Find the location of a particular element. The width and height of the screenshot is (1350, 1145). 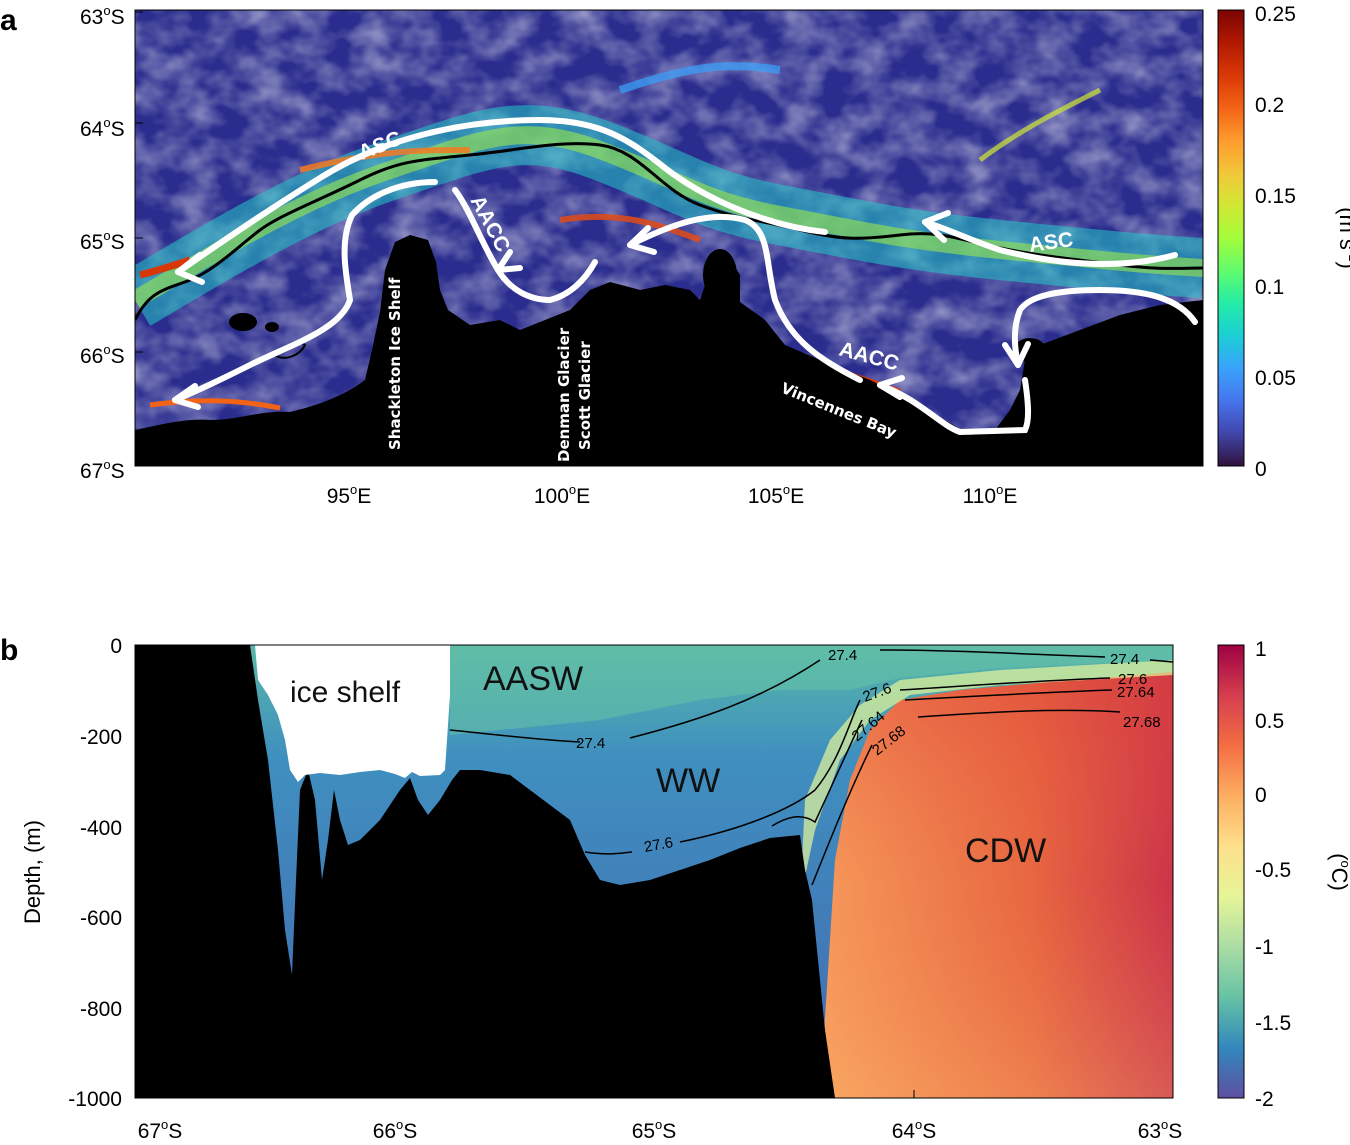

depth-tick-800: -800 is located at coordinates (101, 1009).